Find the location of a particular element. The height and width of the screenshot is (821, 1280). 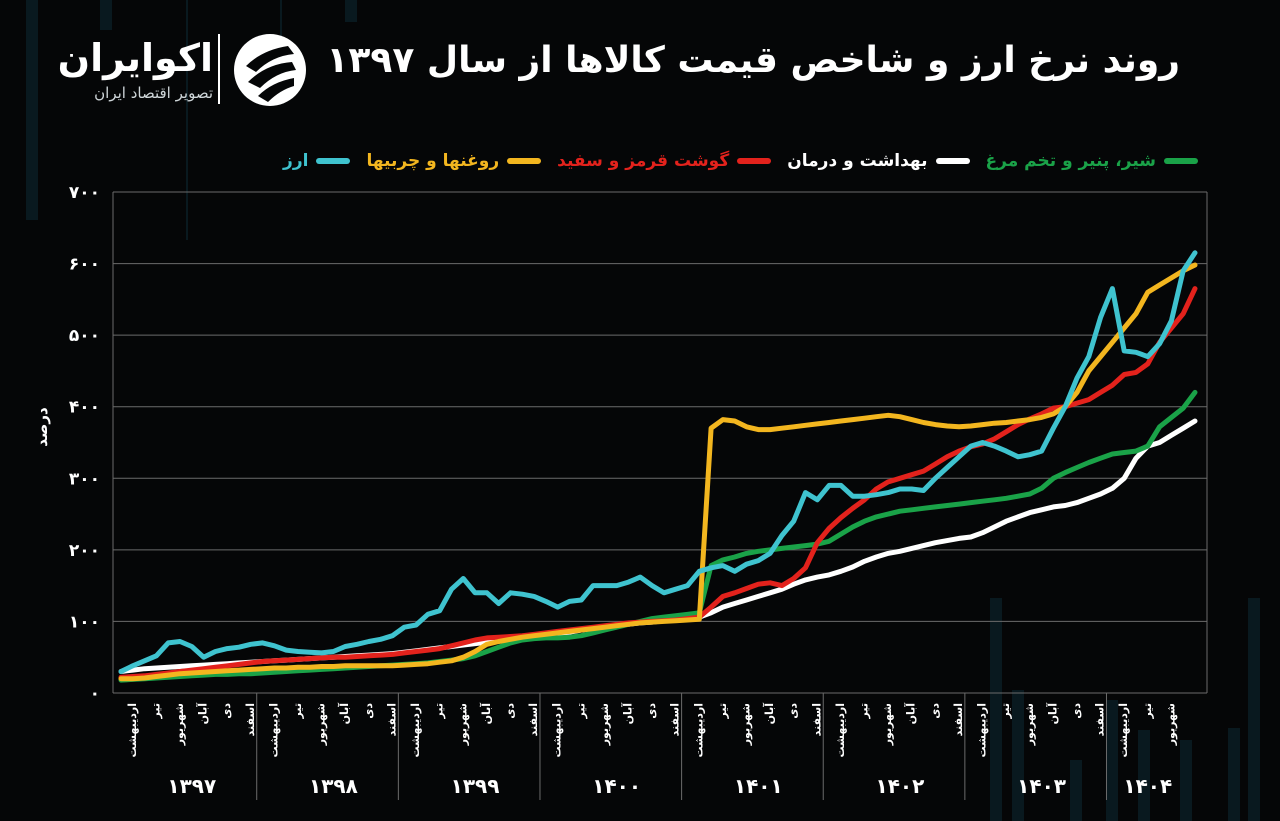

legend-label: گوشت قرمز و سفید is located at coordinates (643, 161).